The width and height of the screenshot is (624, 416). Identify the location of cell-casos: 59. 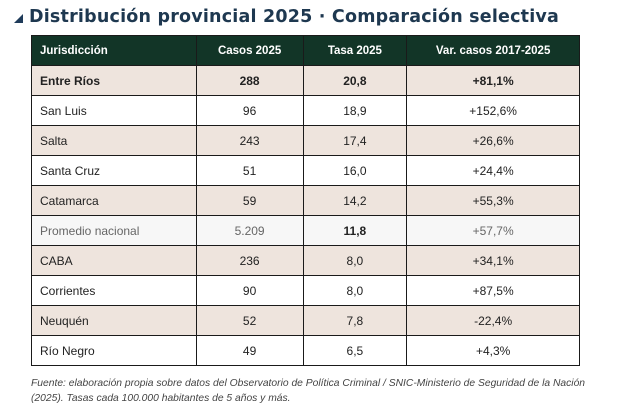
(249, 200).